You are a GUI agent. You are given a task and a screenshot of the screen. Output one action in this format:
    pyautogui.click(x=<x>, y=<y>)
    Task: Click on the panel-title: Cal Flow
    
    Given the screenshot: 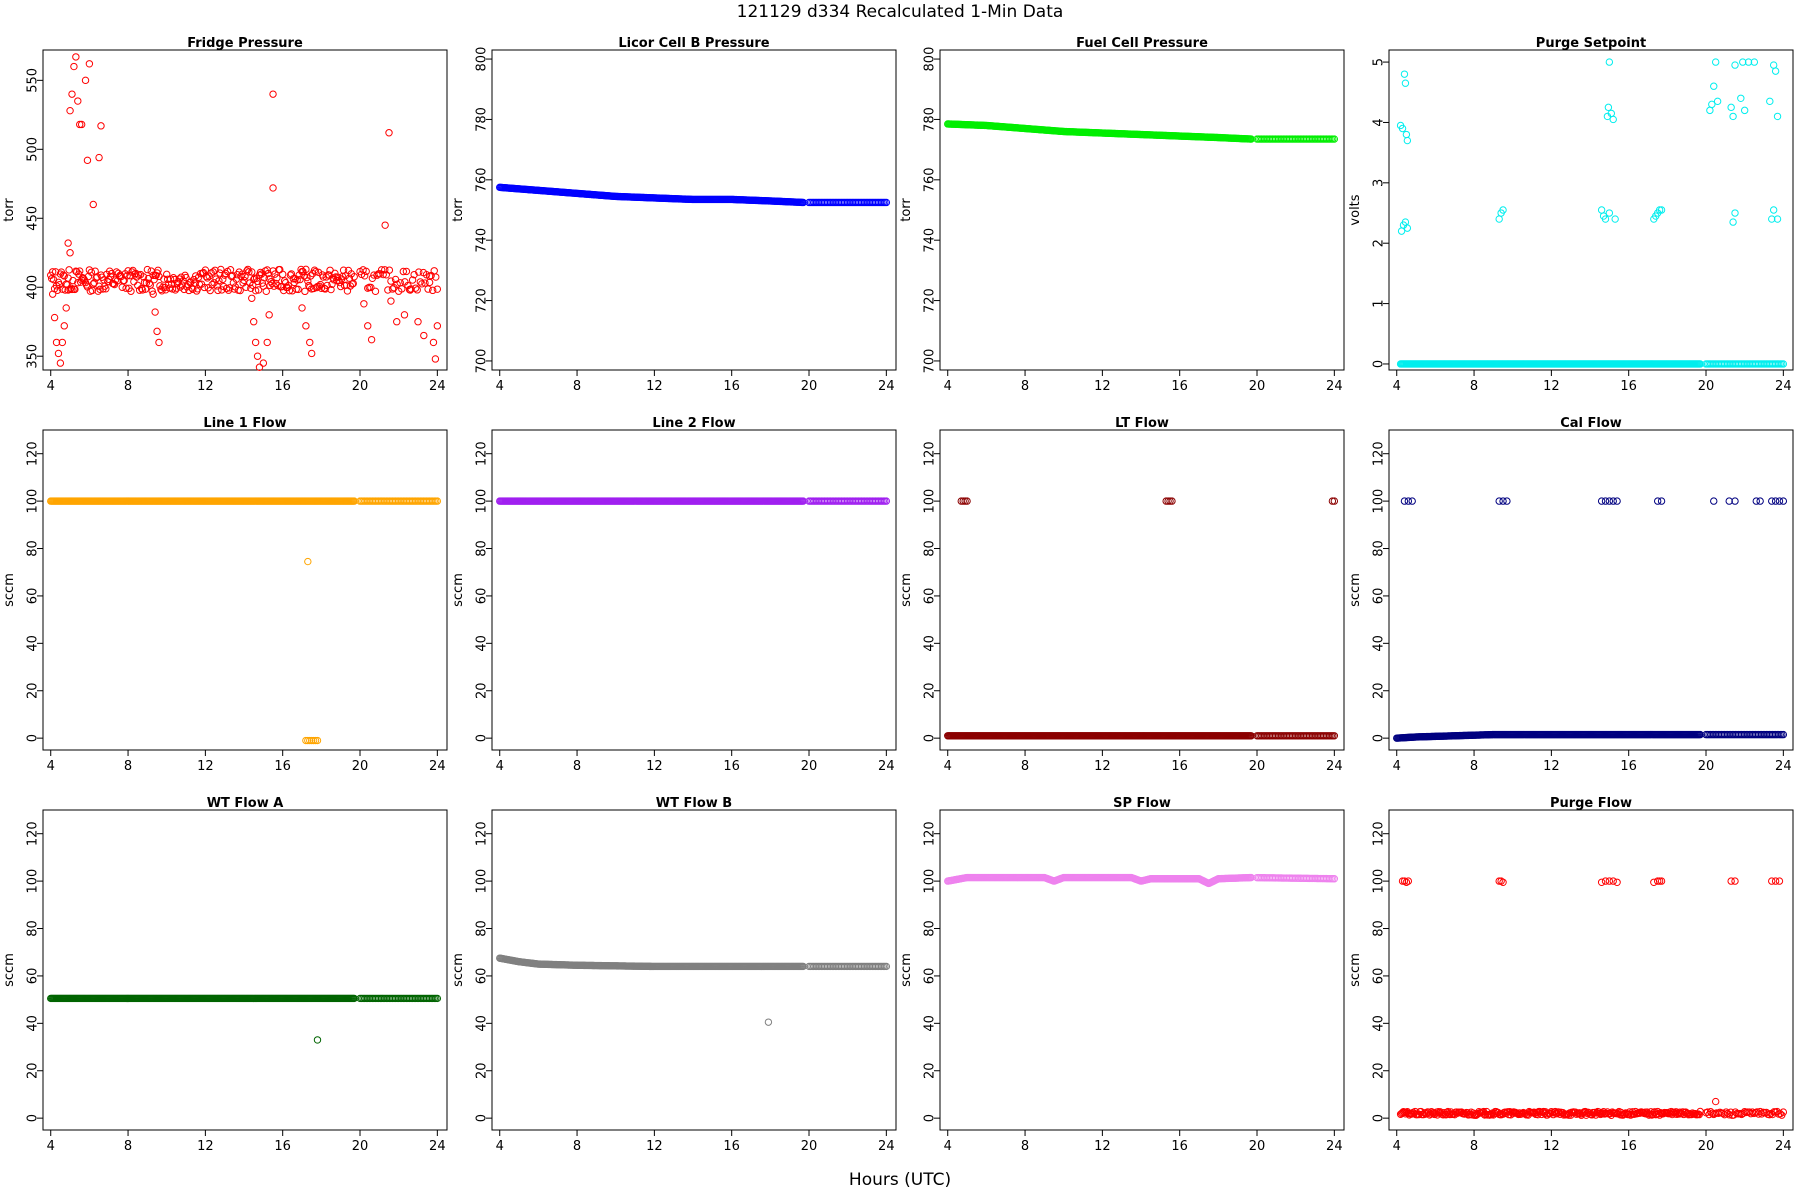 What is the action you would take?
    pyautogui.click(x=1591, y=423)
    